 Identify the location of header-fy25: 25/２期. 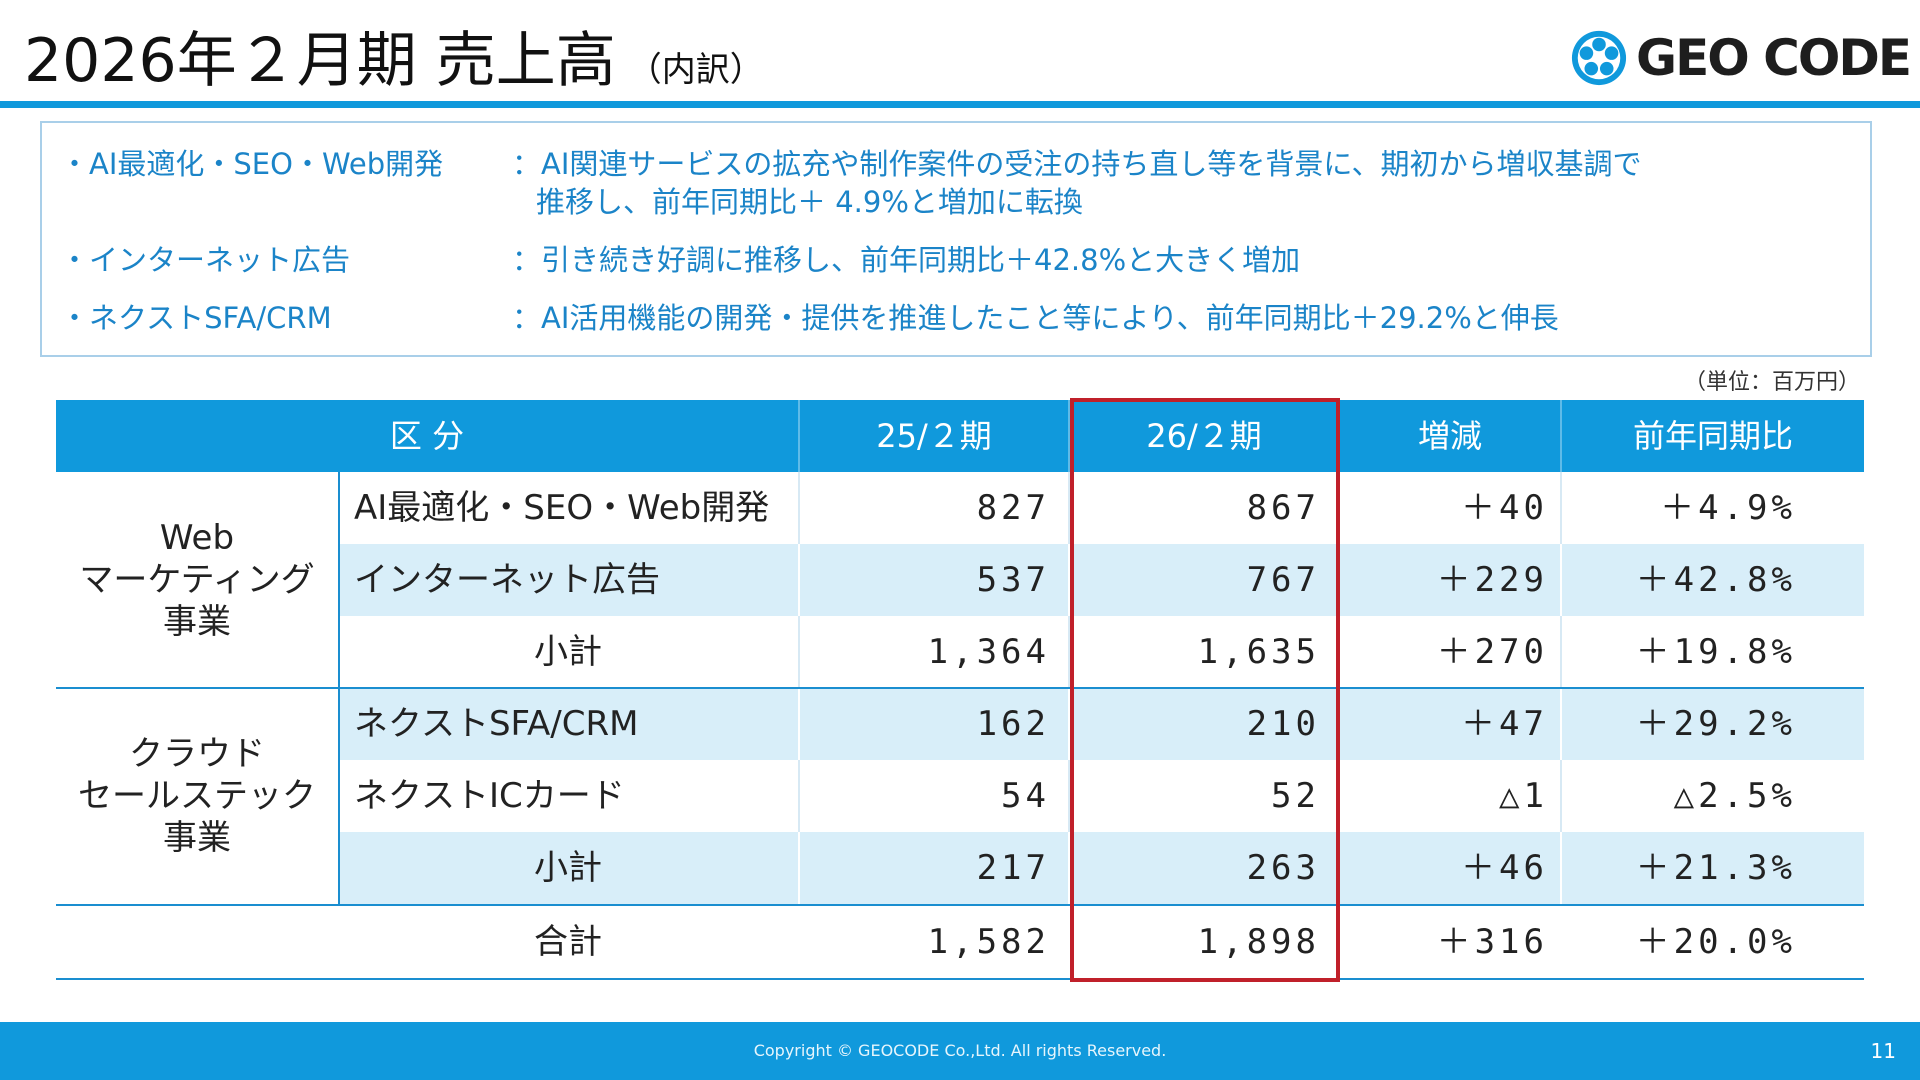
(934, 436).